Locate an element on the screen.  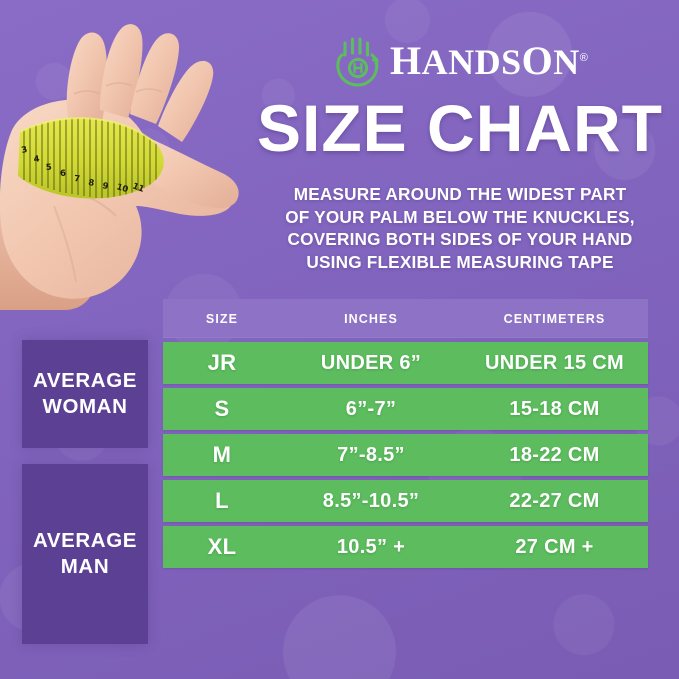
tape-number: 7 is located at coordinates (77, 179).